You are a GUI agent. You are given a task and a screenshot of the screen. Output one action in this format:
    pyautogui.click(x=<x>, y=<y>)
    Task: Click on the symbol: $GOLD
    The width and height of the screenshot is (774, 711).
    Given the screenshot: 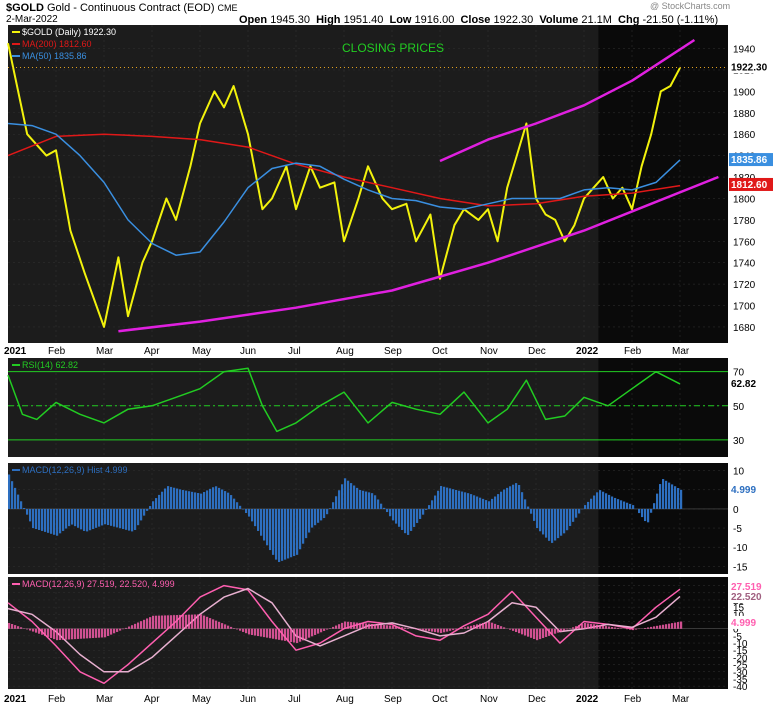 What is the action you would take?
    pyautogui.click(x=25, y=8)
    